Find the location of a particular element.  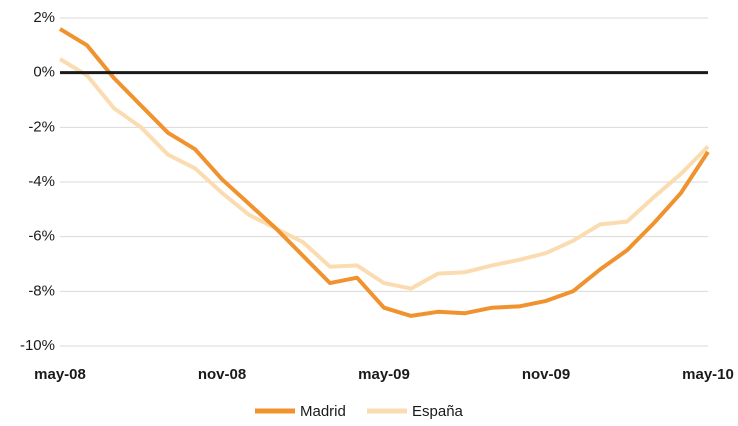

y-tick-label: -8% is located at coordinates (41, 290).